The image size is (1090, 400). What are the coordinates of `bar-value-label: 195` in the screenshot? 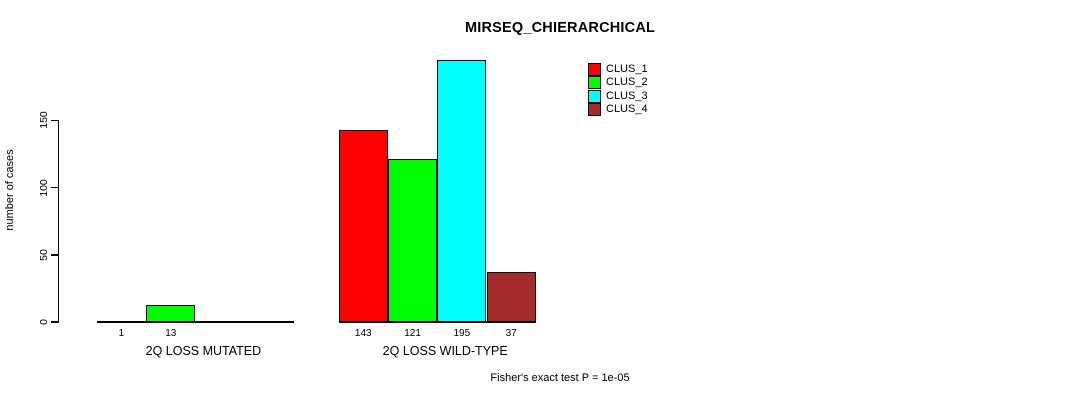 It's located at (462, 333).